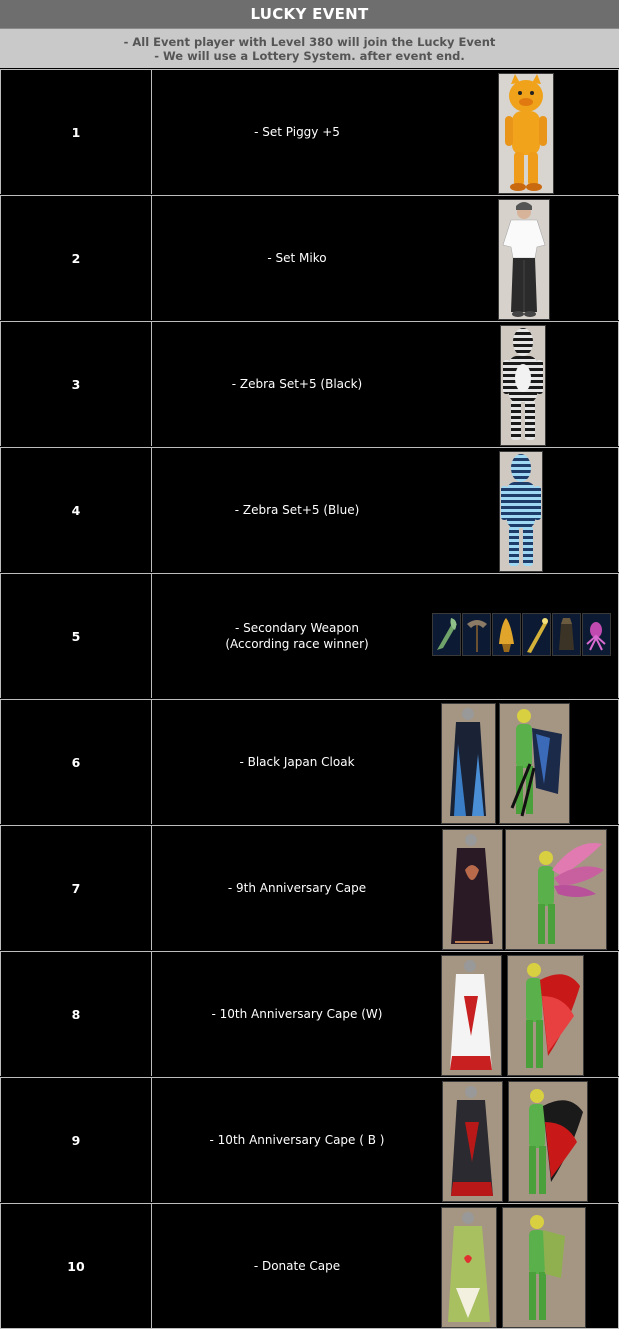  What do you see at coordinates (76, 1140) in the screenshot?
I see `prize-number: 9` at bounding box center [76, 1140].